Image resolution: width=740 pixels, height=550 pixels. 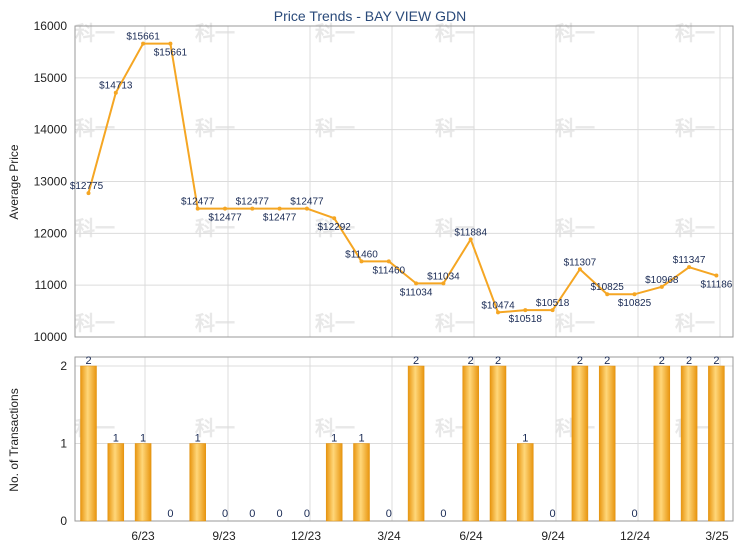 I want to click on price-data-label: $11307, so click(x=580, y=262).